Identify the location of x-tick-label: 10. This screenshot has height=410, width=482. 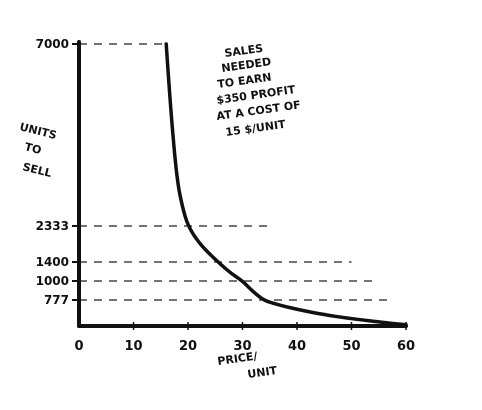
(133, 346).